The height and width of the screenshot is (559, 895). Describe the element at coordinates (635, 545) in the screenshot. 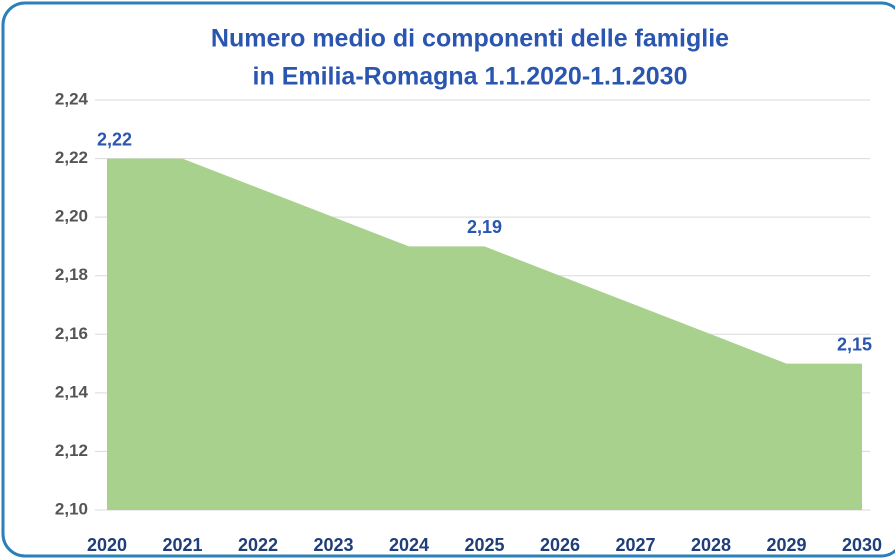

I see `x-tick-label: 2027` at that location.